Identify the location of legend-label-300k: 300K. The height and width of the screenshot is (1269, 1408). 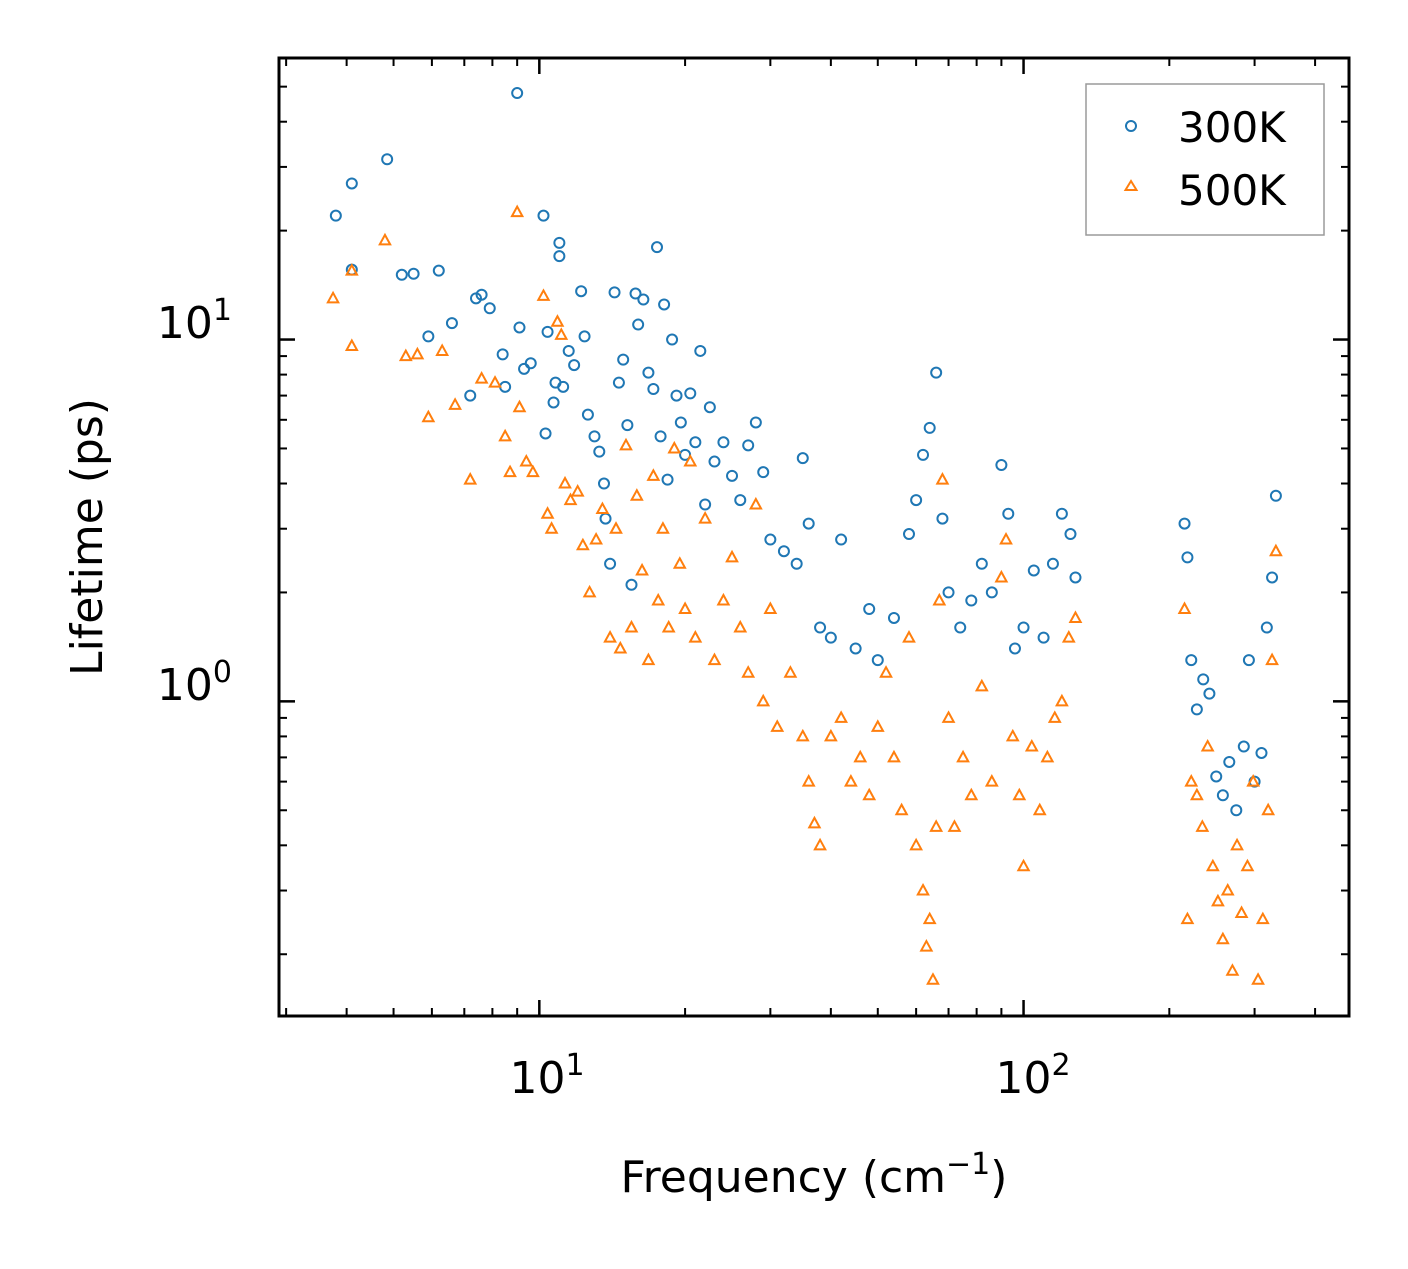
(1232, 127).